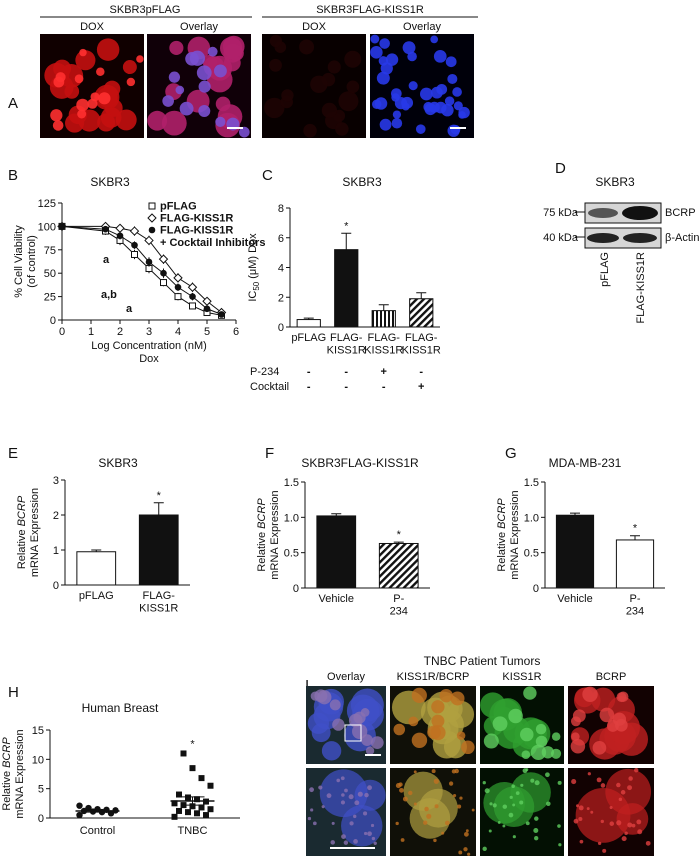  I want to click on y-axis-label: mRNA Expression, so click(275, 534).